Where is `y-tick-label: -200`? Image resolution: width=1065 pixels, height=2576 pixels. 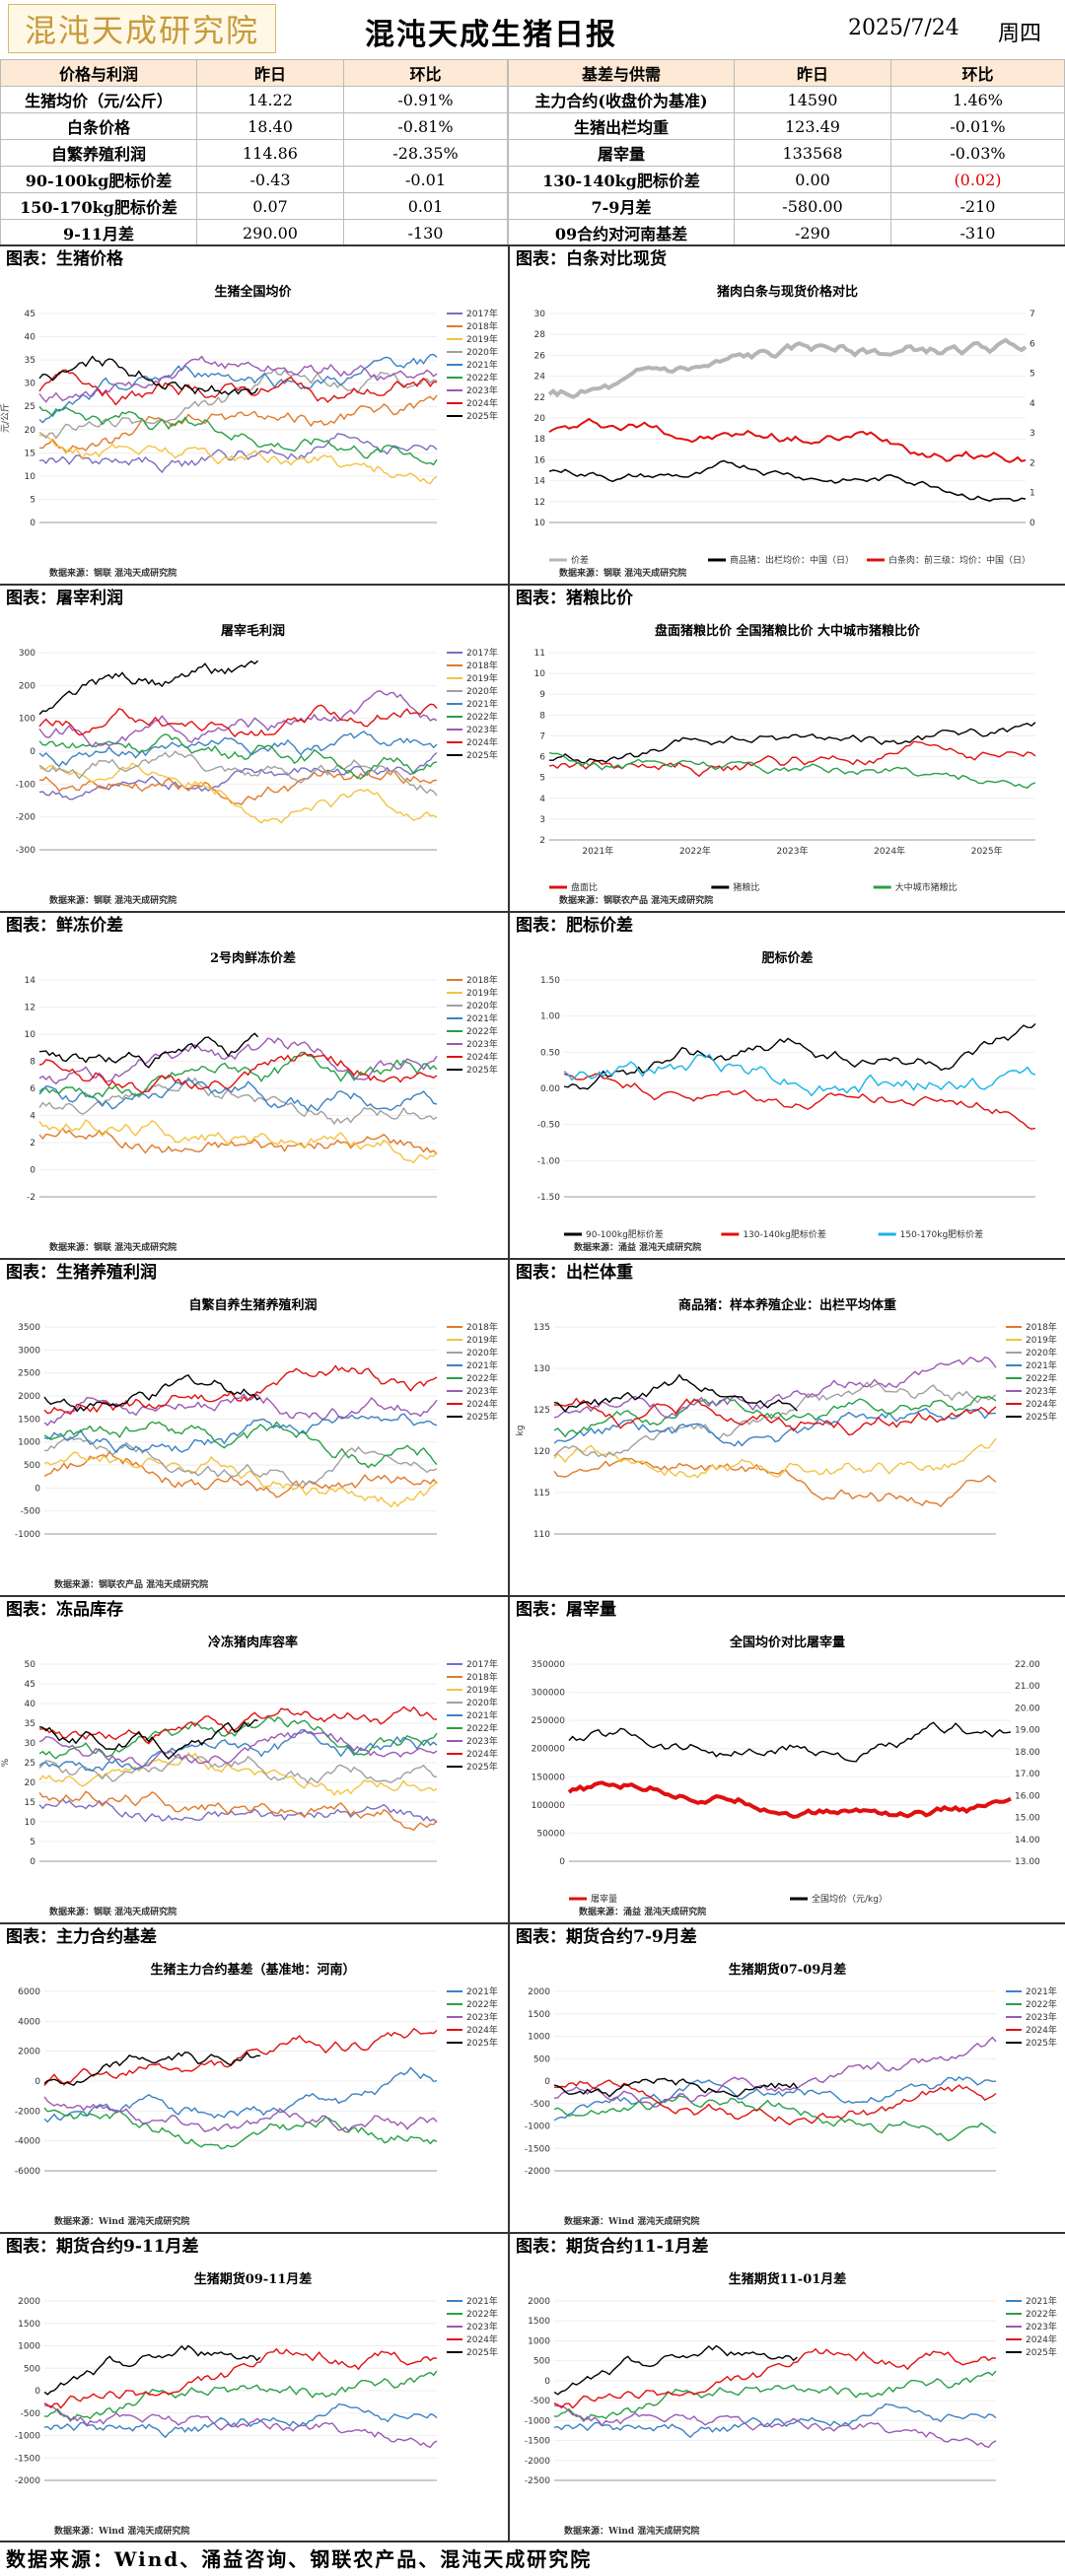 y-tick-label: -200 is located at coordinates (26, 818).